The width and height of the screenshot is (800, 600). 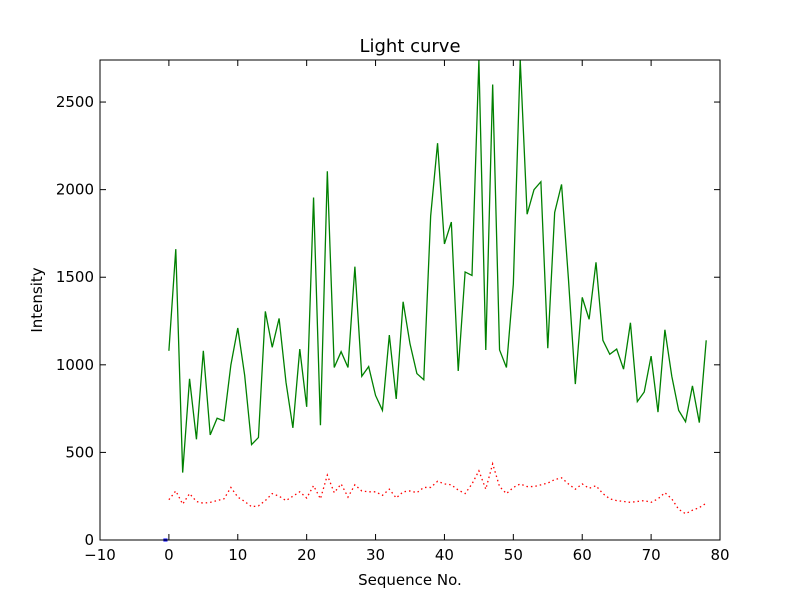 I want to click on x-tick-label: 0, so click(x=169, y=555).